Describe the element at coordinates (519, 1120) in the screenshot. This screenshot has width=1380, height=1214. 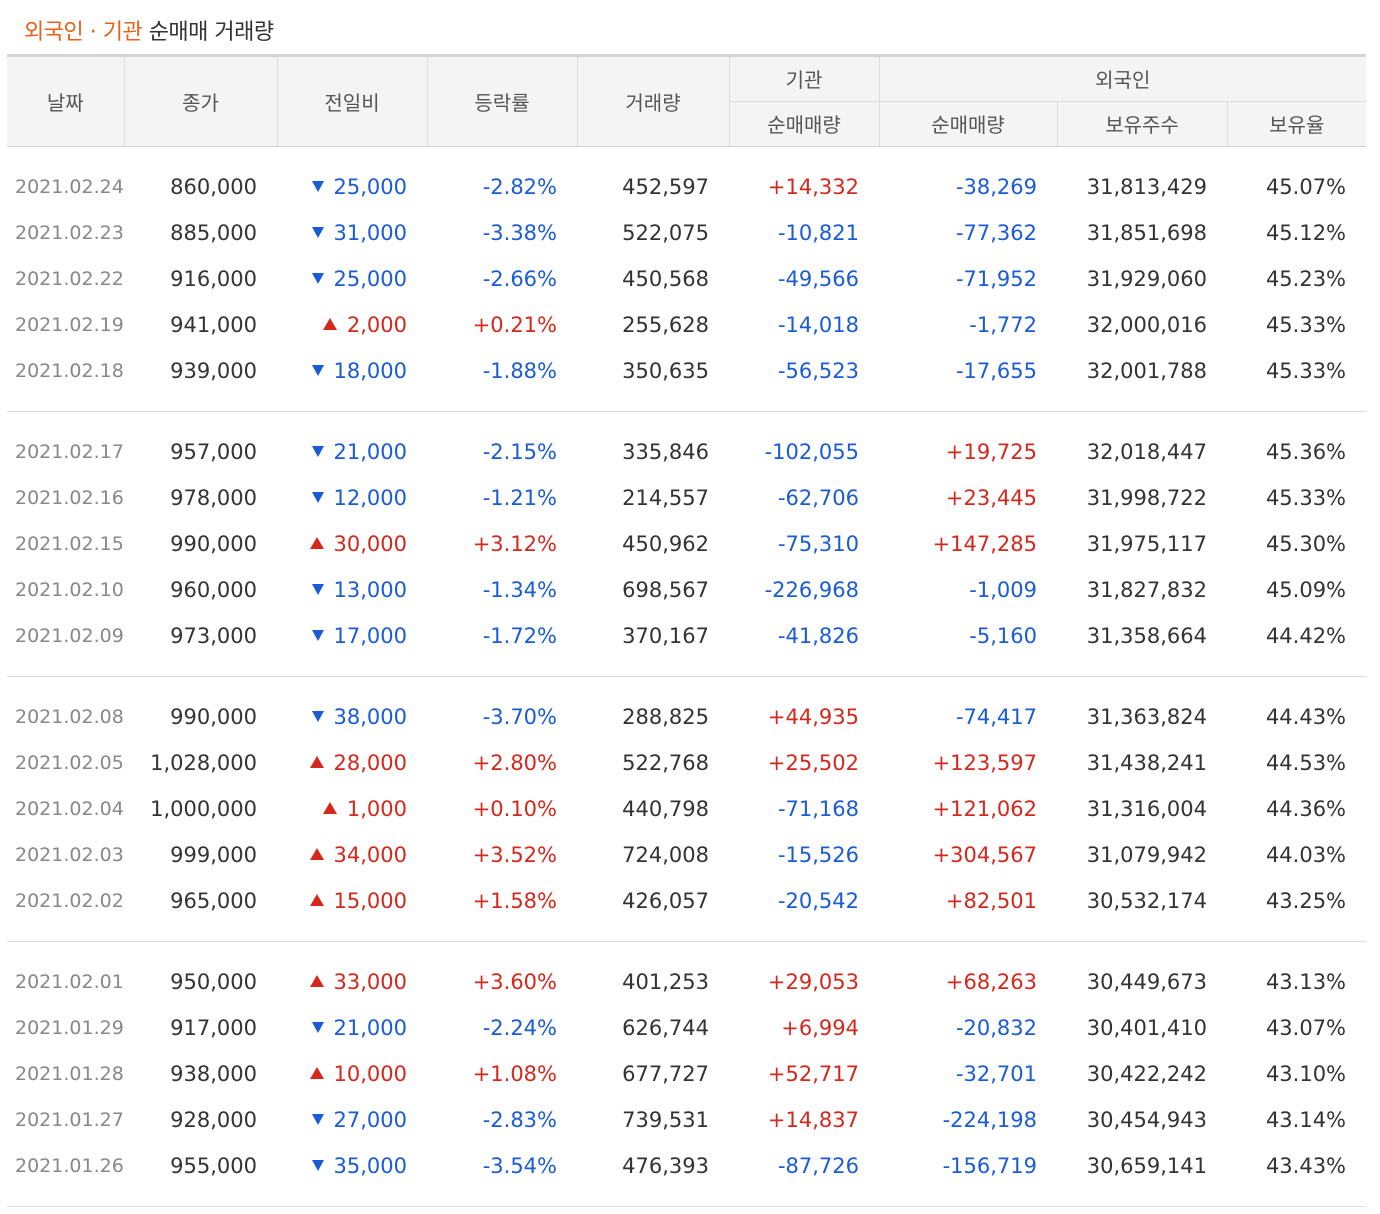
I see `cell-rate: -2.83%` at that location.